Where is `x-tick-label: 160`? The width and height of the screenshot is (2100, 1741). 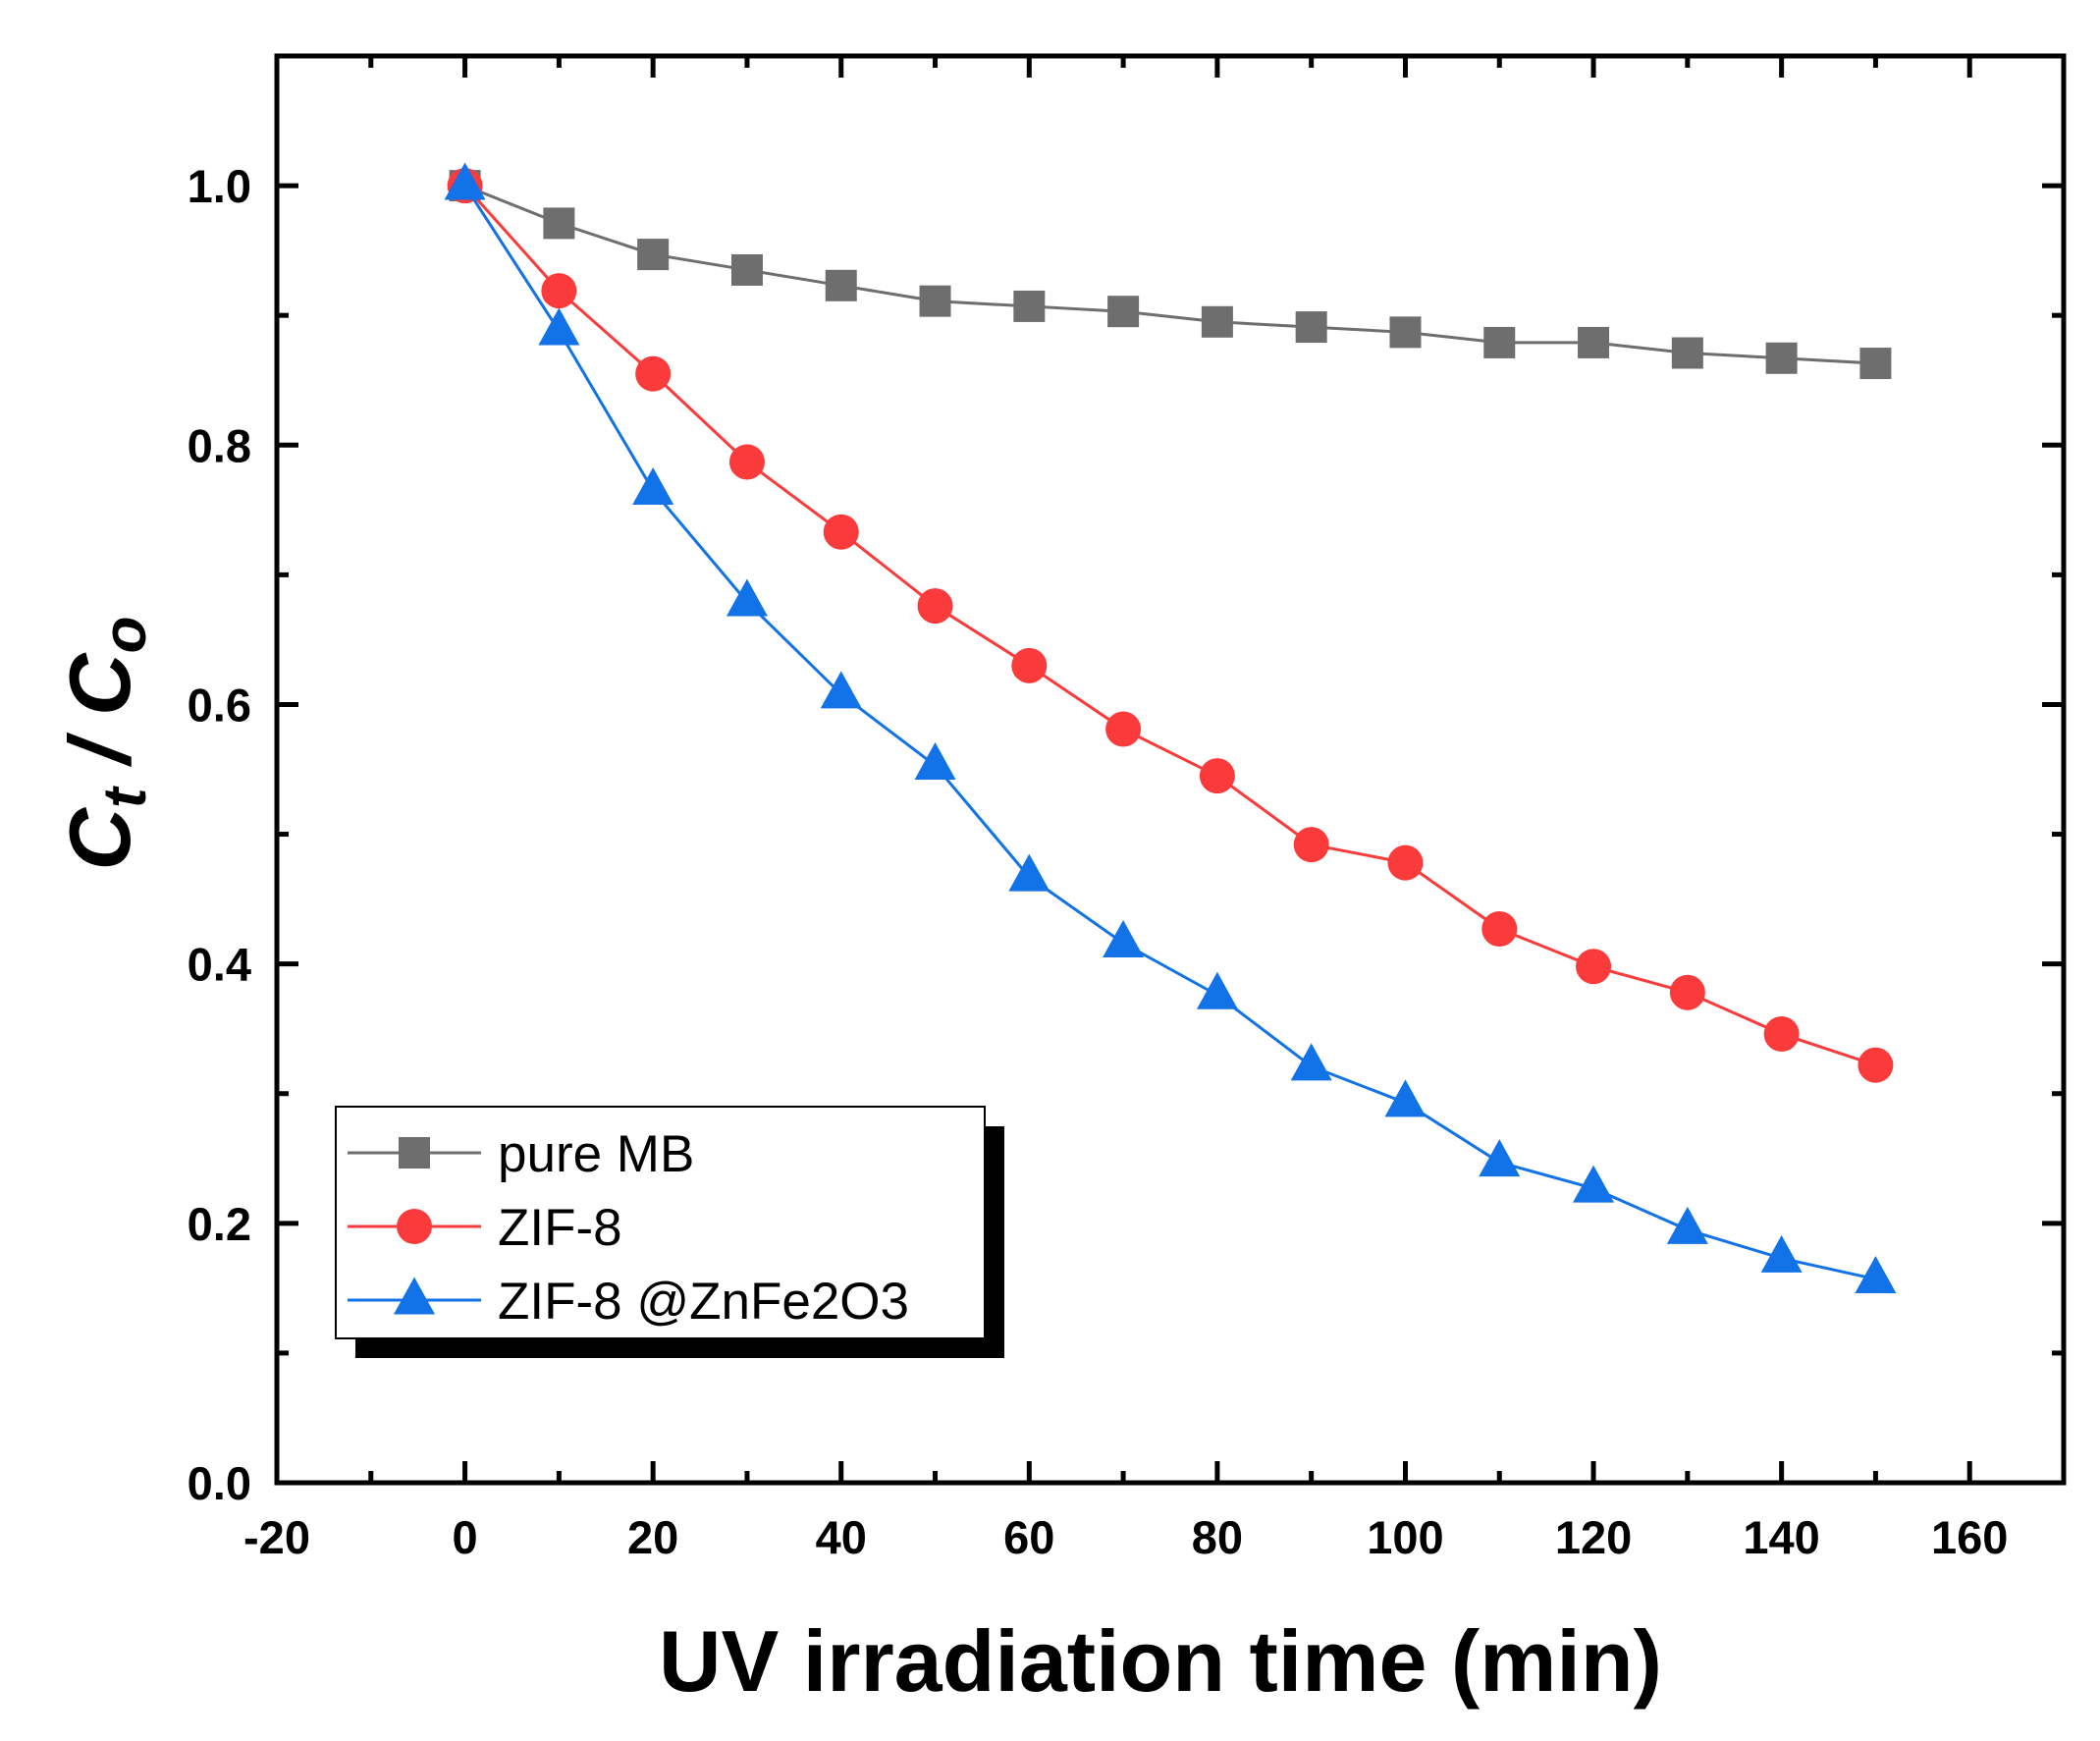
x-tick-label: 160 is located at coordinates (1969, 1537).